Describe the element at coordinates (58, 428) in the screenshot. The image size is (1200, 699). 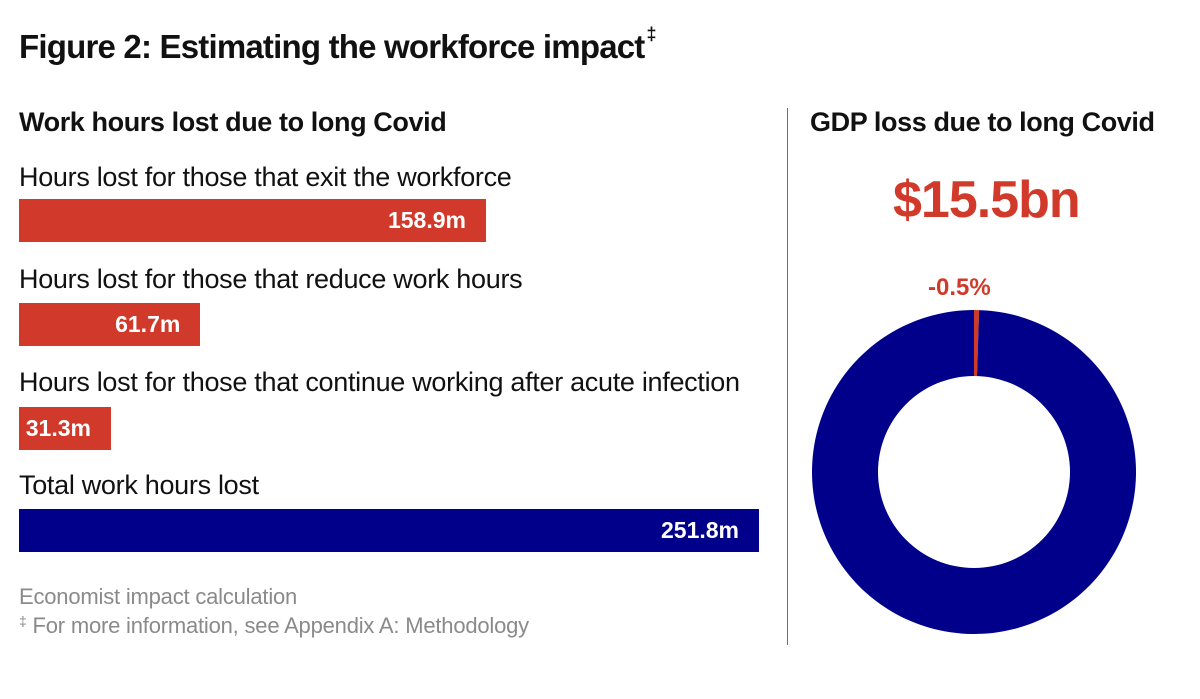
I see `bar-value-continue-working: 31.3m` at that location.